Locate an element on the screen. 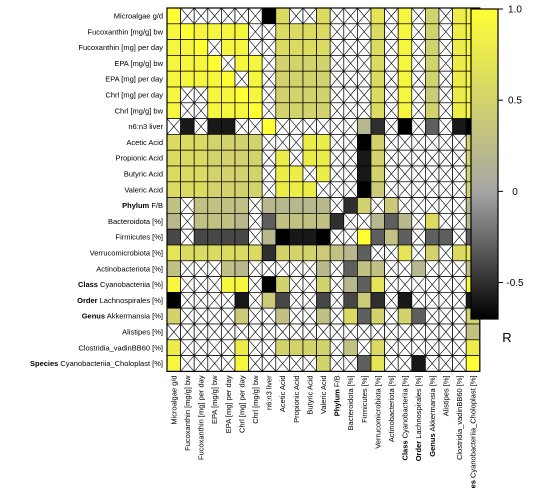  colorbar-gradient is located at coordinates (484, 164).